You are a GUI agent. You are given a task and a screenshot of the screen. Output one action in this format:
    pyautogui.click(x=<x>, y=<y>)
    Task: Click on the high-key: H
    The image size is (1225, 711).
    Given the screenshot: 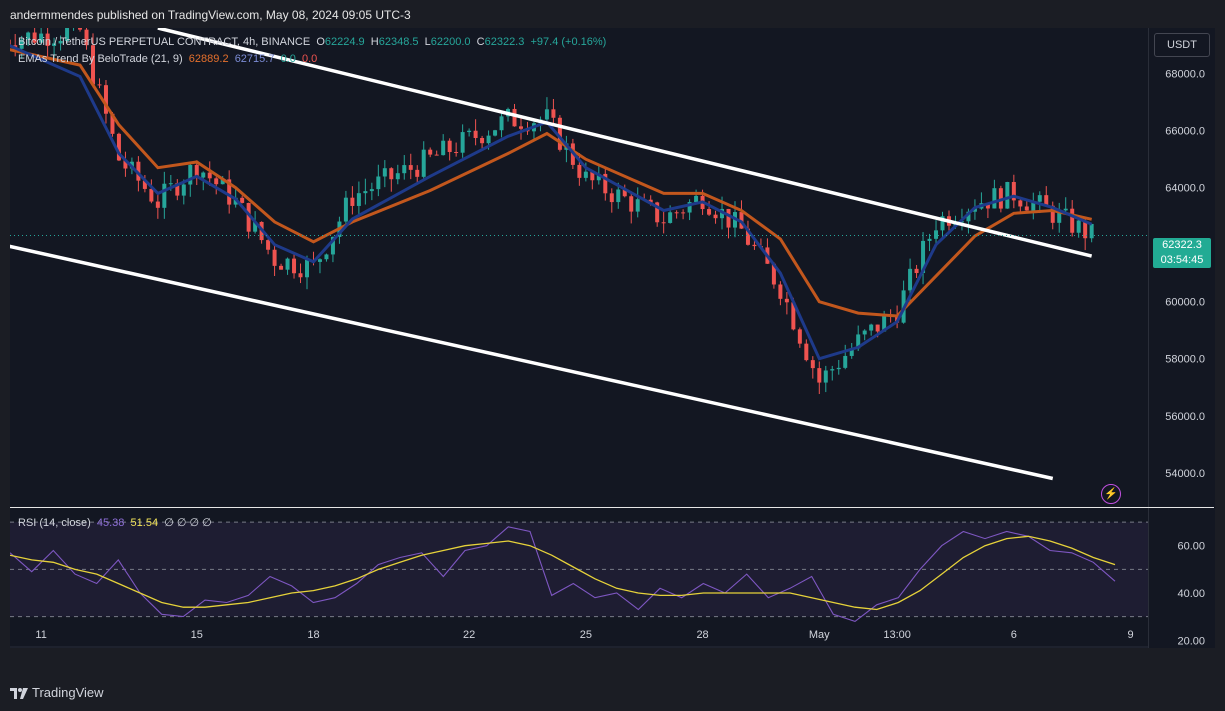 What is the action you would take?
    pyautogui.click(x=374, y=42)
    